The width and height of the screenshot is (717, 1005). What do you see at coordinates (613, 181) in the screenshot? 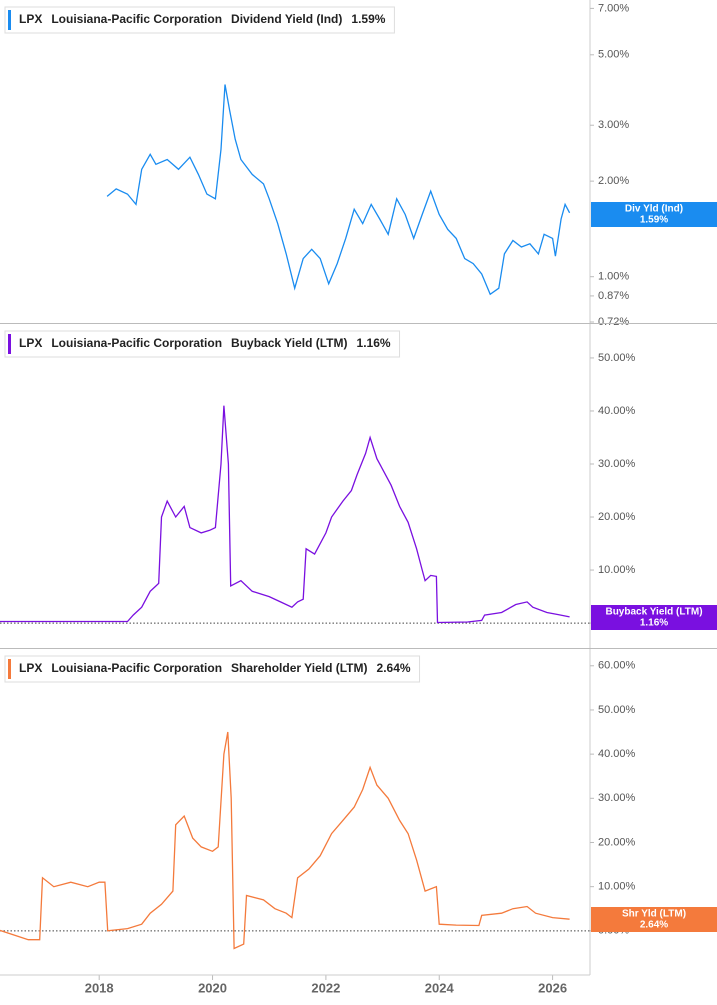
I see `y-tick-label: 2.00%` at bounding box center [613, 181].